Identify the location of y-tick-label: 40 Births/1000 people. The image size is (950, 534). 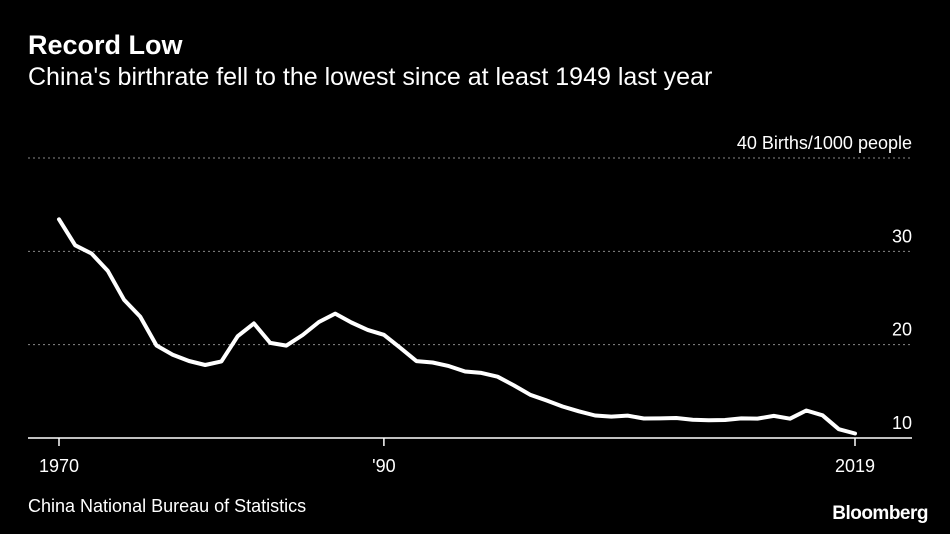
(824, 143).